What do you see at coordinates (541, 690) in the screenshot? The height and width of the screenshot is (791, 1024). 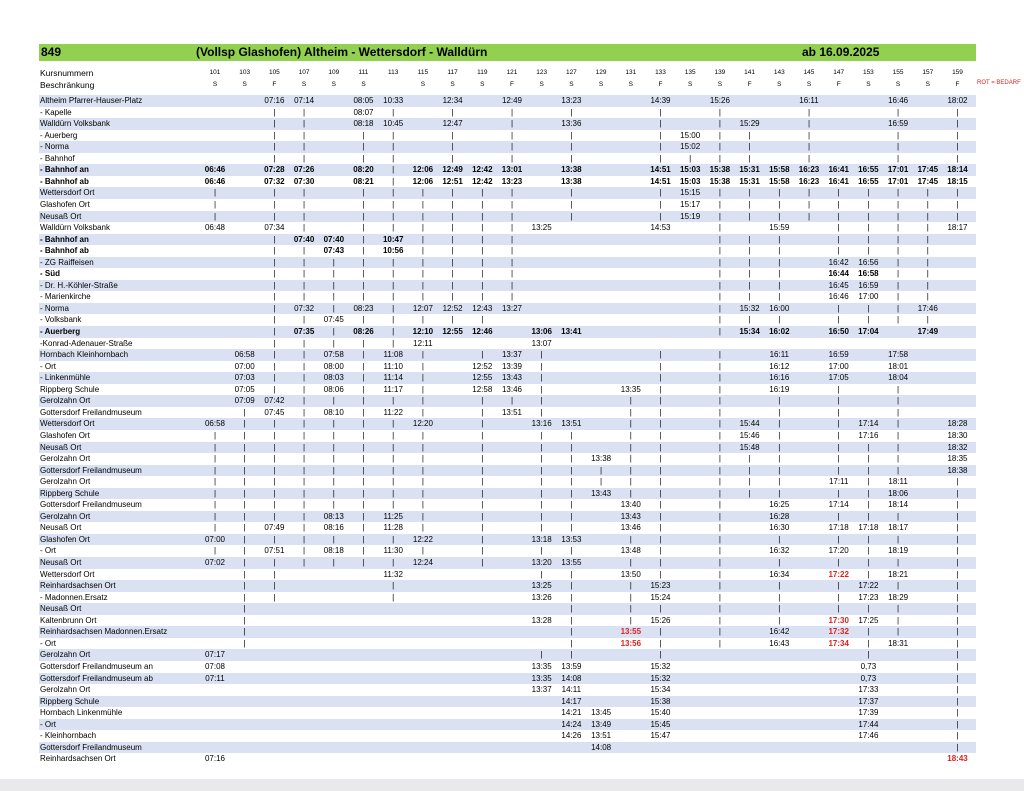 I see `departure-time: 13:37` at bounding box center [541, 690].